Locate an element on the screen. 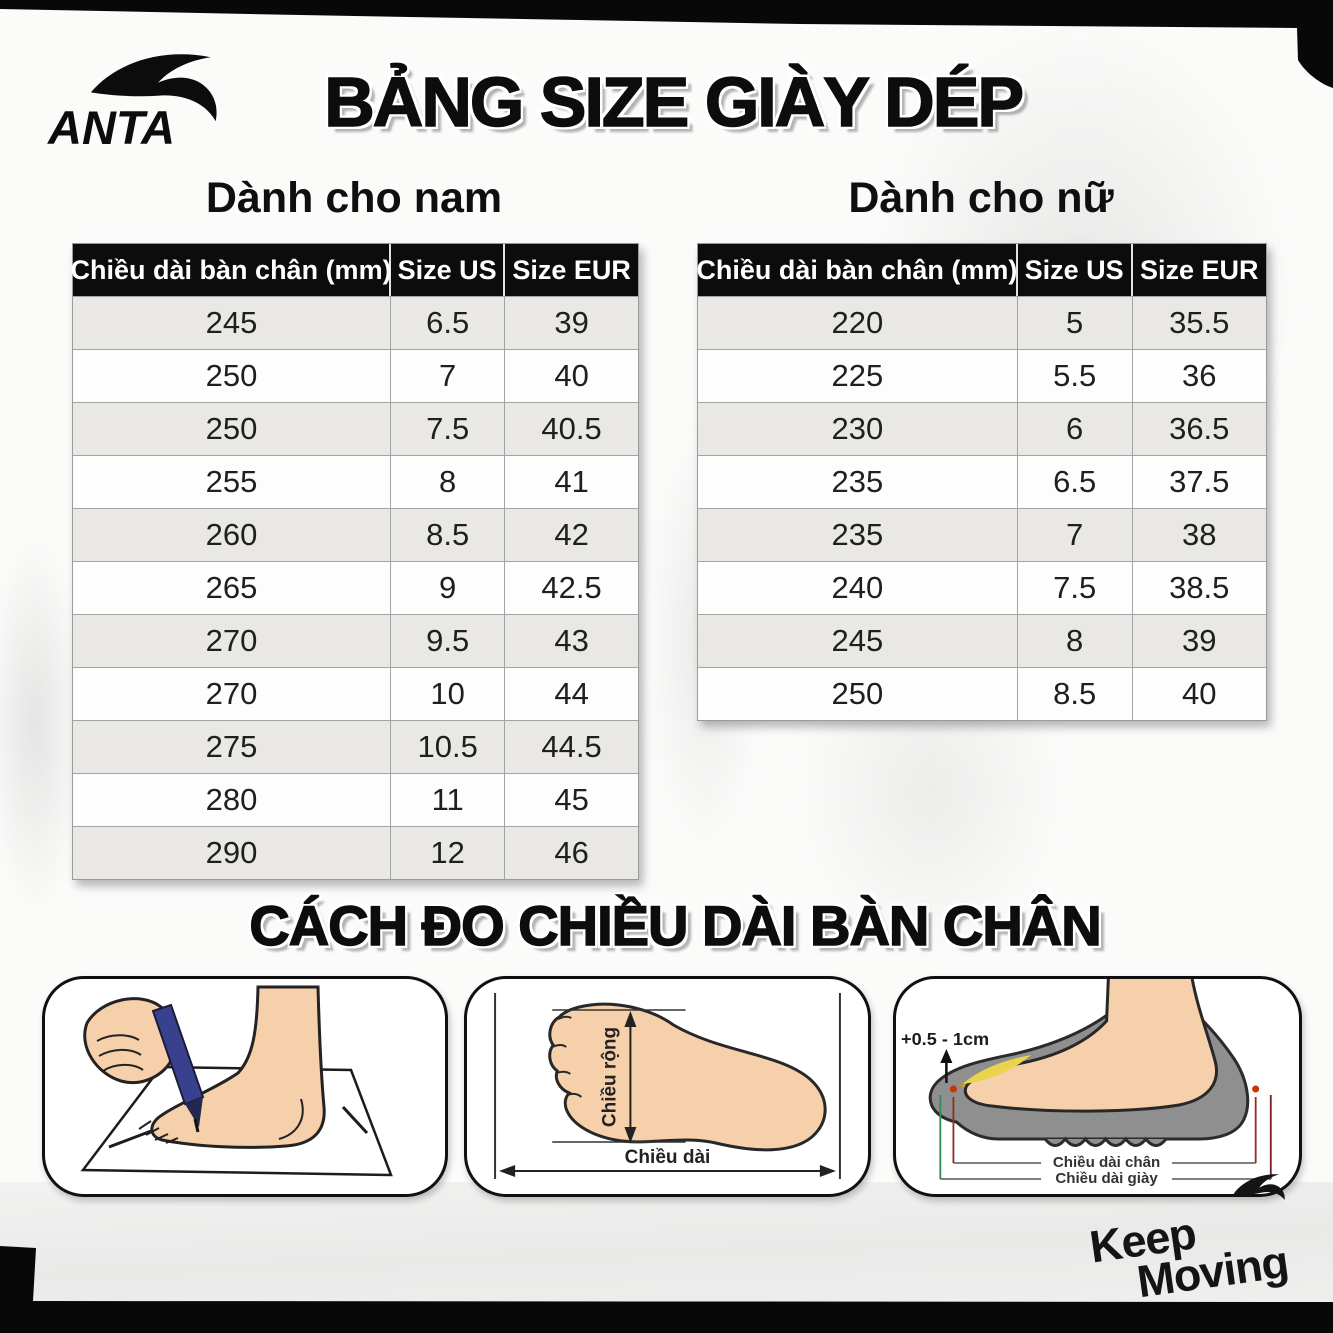 This screenshot has height=1333, width=1333. table-cell: 44 is located at coordinates (571, 693).